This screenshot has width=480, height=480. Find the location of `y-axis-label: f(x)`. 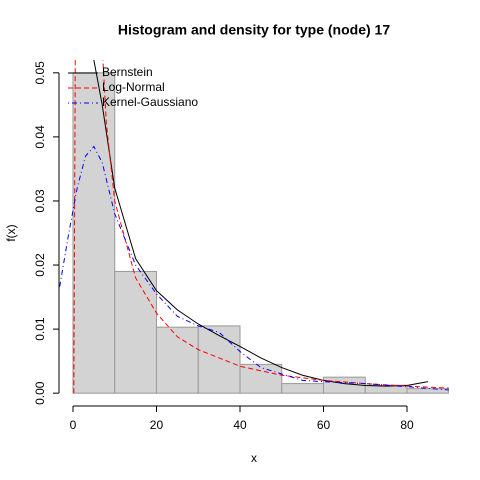

y-axis-label: f(x) is located at coordinates (11, 232).